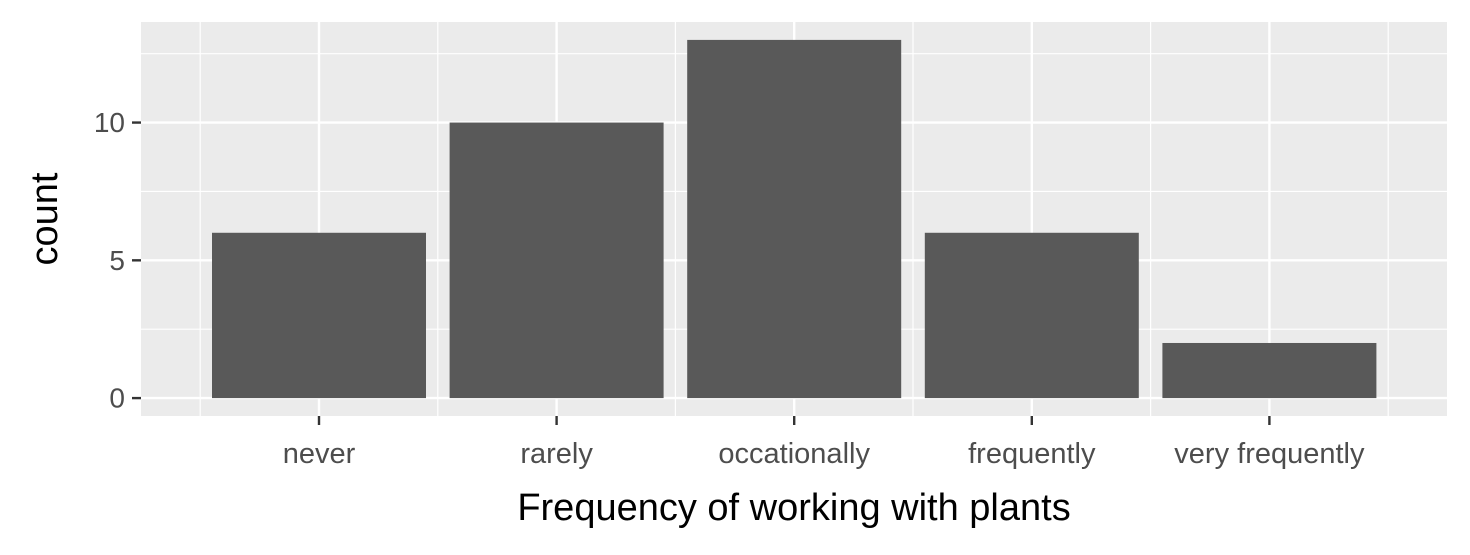  What do you see at coordinates (556, 454) in the screenshot?
I see `x-tick-label: rarely` at bounding box center [556, 454].